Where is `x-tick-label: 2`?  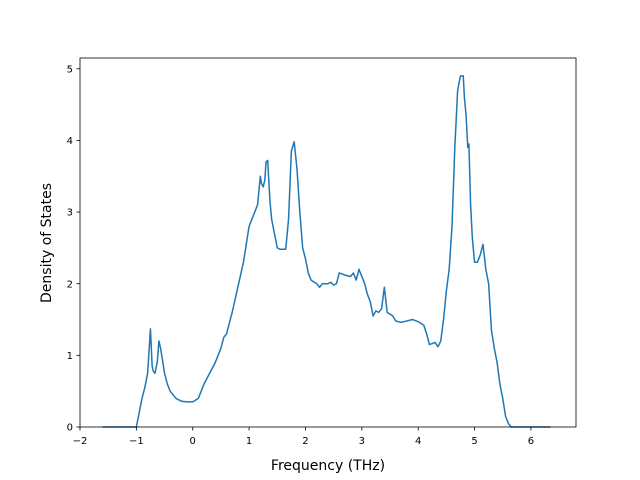
x-tick-label: 2 is located at coordinates (305, 441).